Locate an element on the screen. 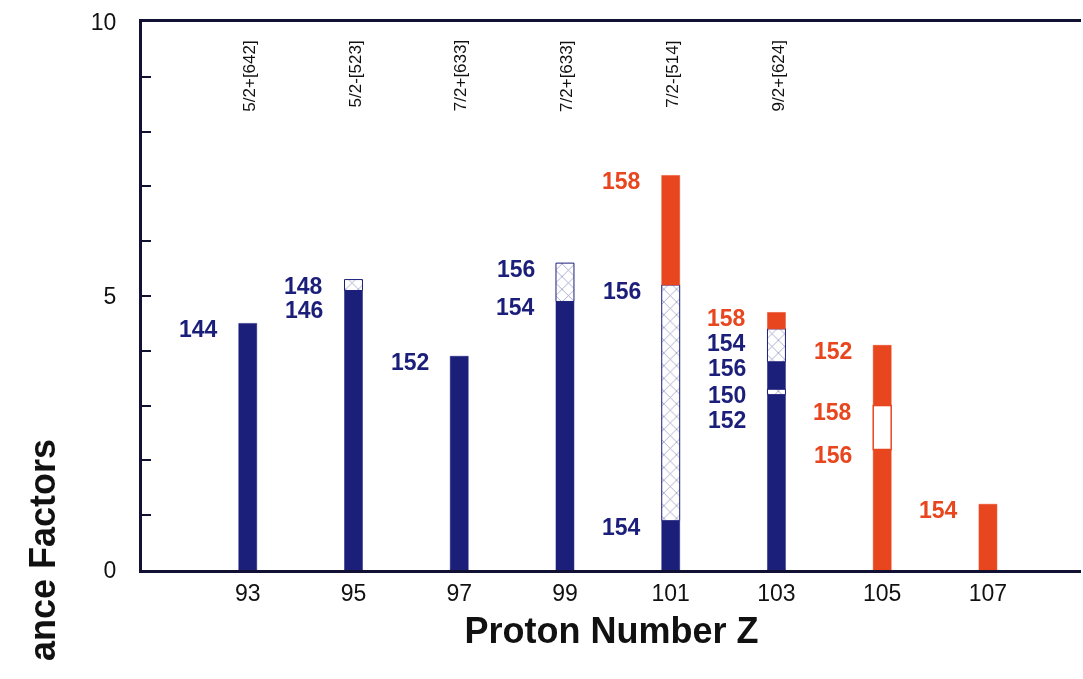 This screenshot has width=1083, height=679. annotation: 150 is located at coordinates (727, 395).